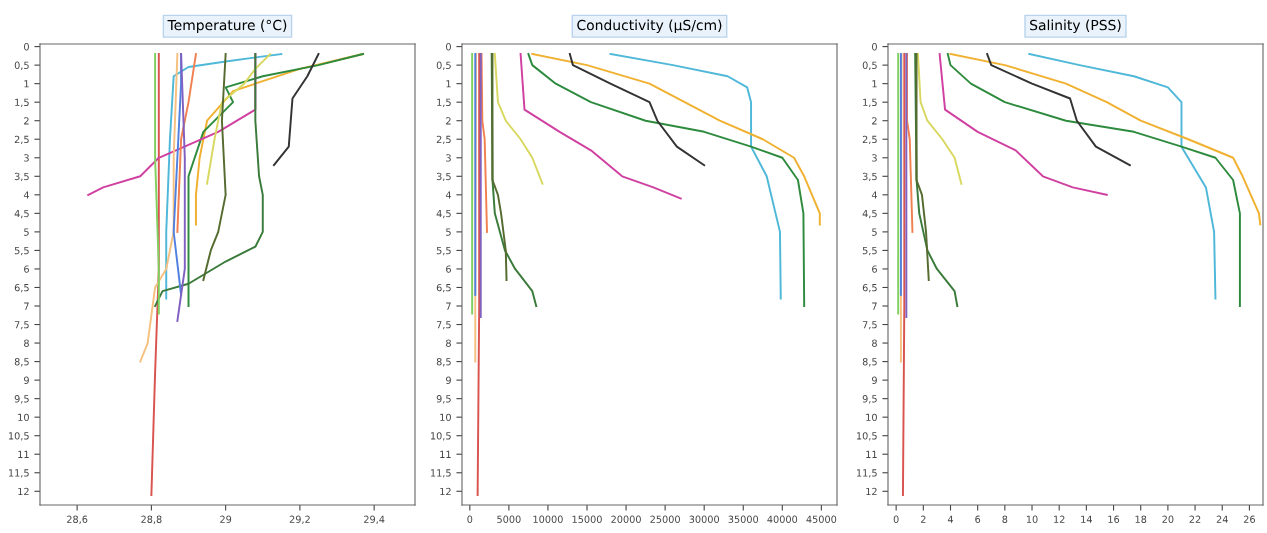  What do you see at coordinates (299, 519) in the screenshot?
I see `x-tick-label: 29,2` at bounding box center [299, 519].